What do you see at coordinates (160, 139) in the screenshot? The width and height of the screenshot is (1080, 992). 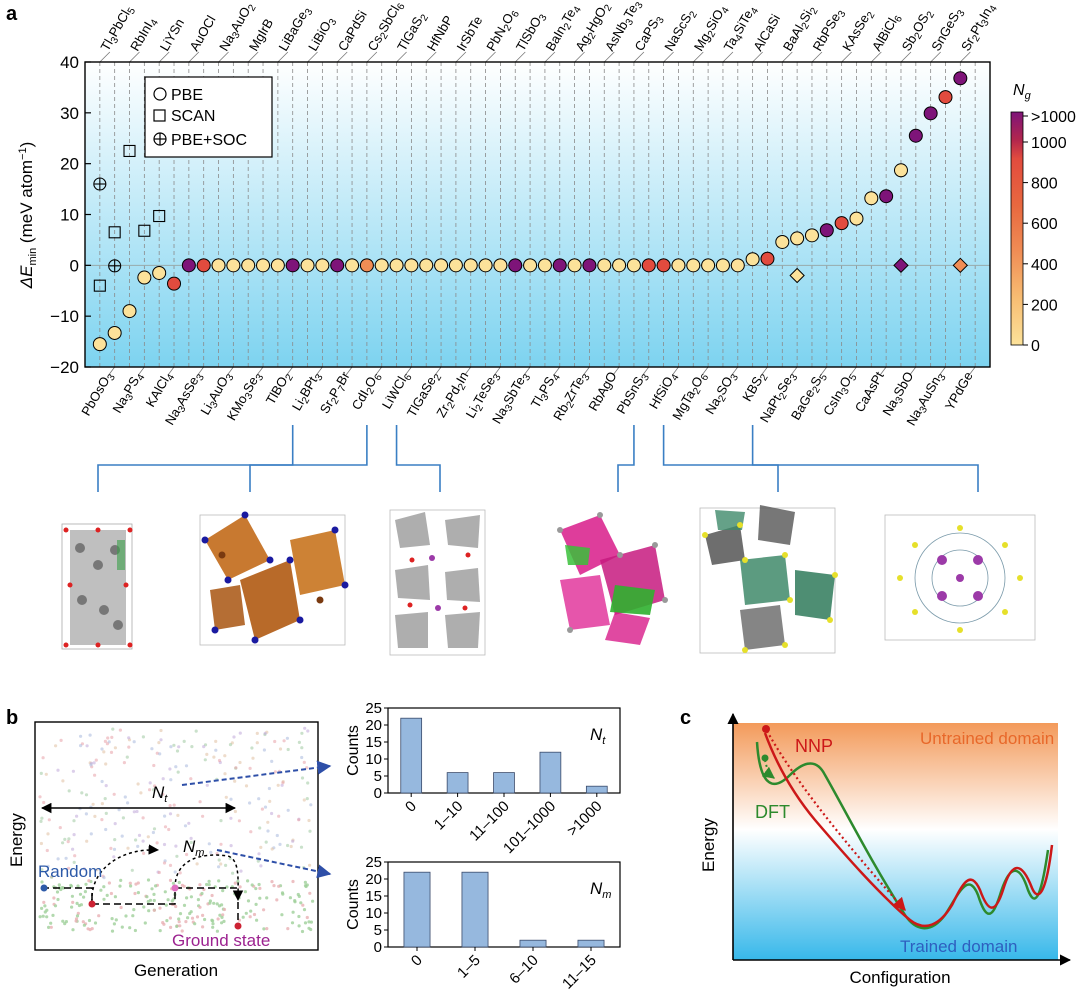 I see `legend-circled-plus-icon` at bounding box center [160, 139].